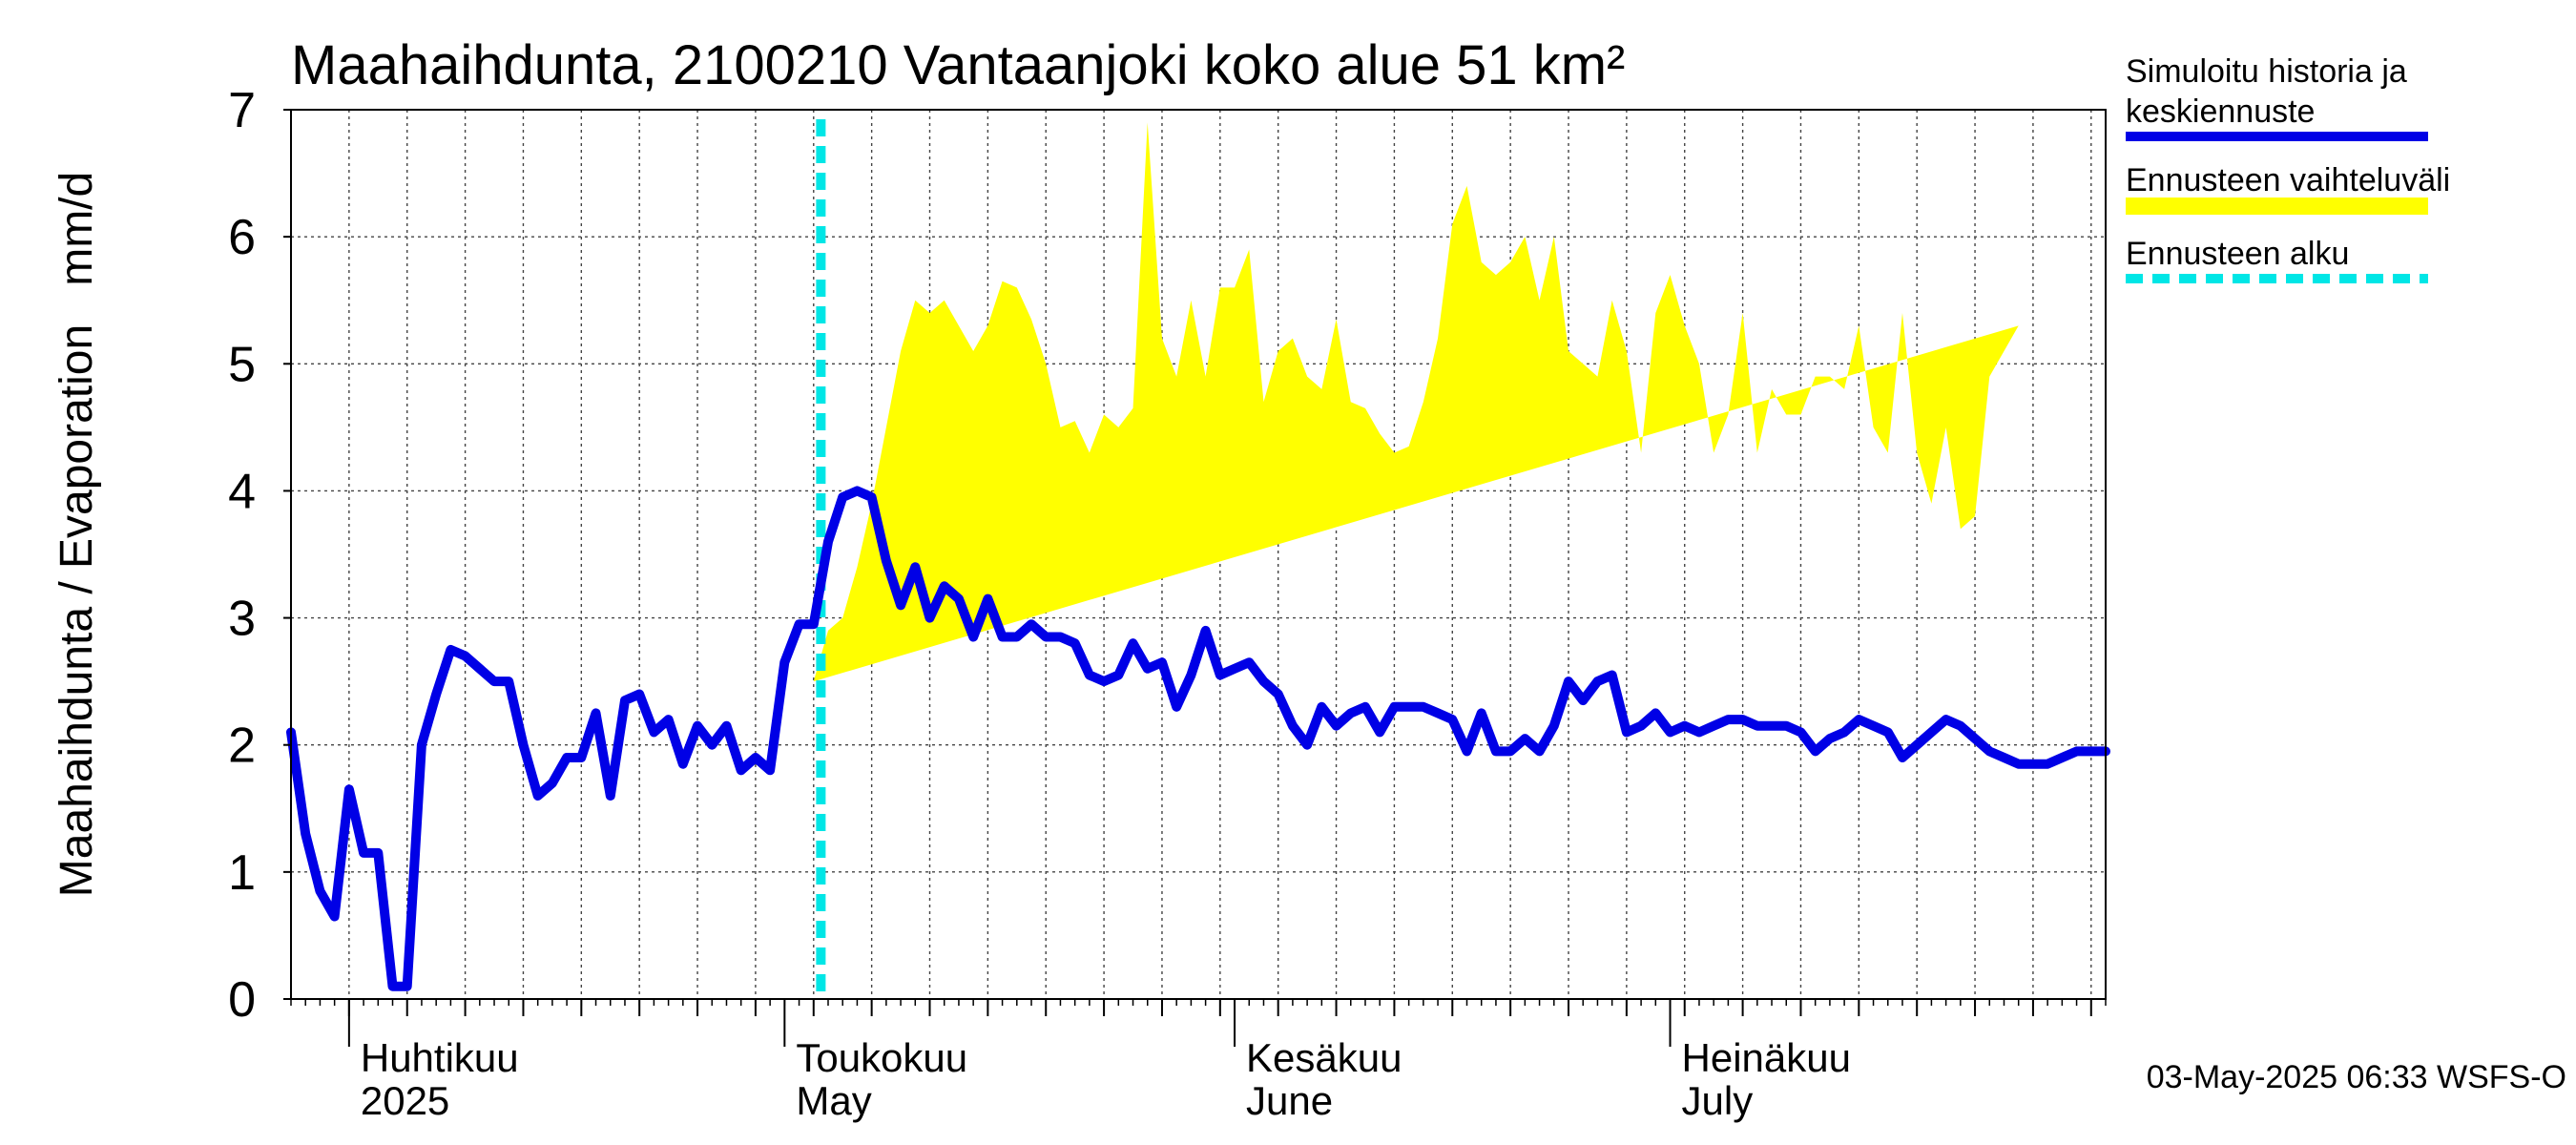 The width and height of the screenshot is (2576, 1145). Describe the element at coordinates (2220, 112) in the screenshot. I see `legend-label-mean-line2: keskiennuste` at that location.